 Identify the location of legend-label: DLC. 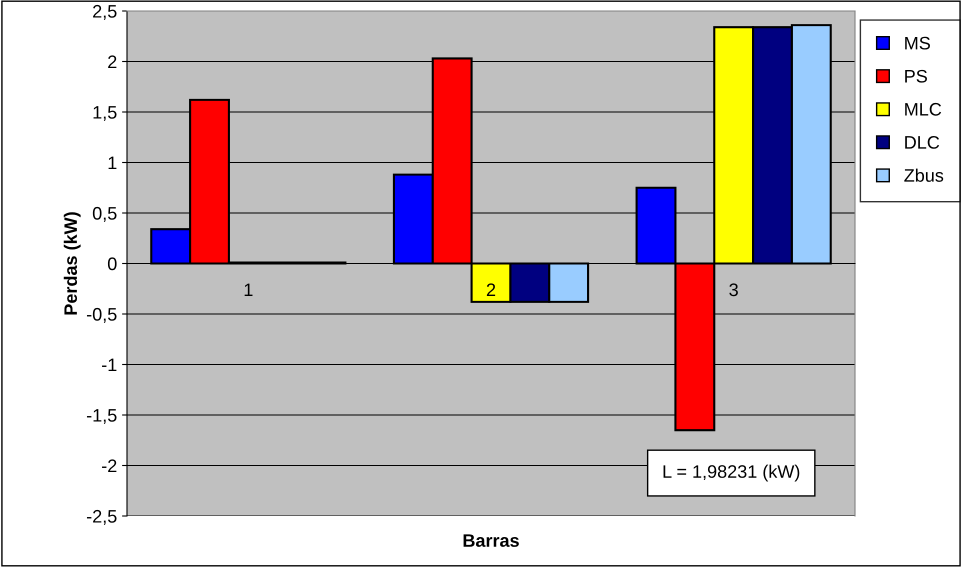
(922, 142).